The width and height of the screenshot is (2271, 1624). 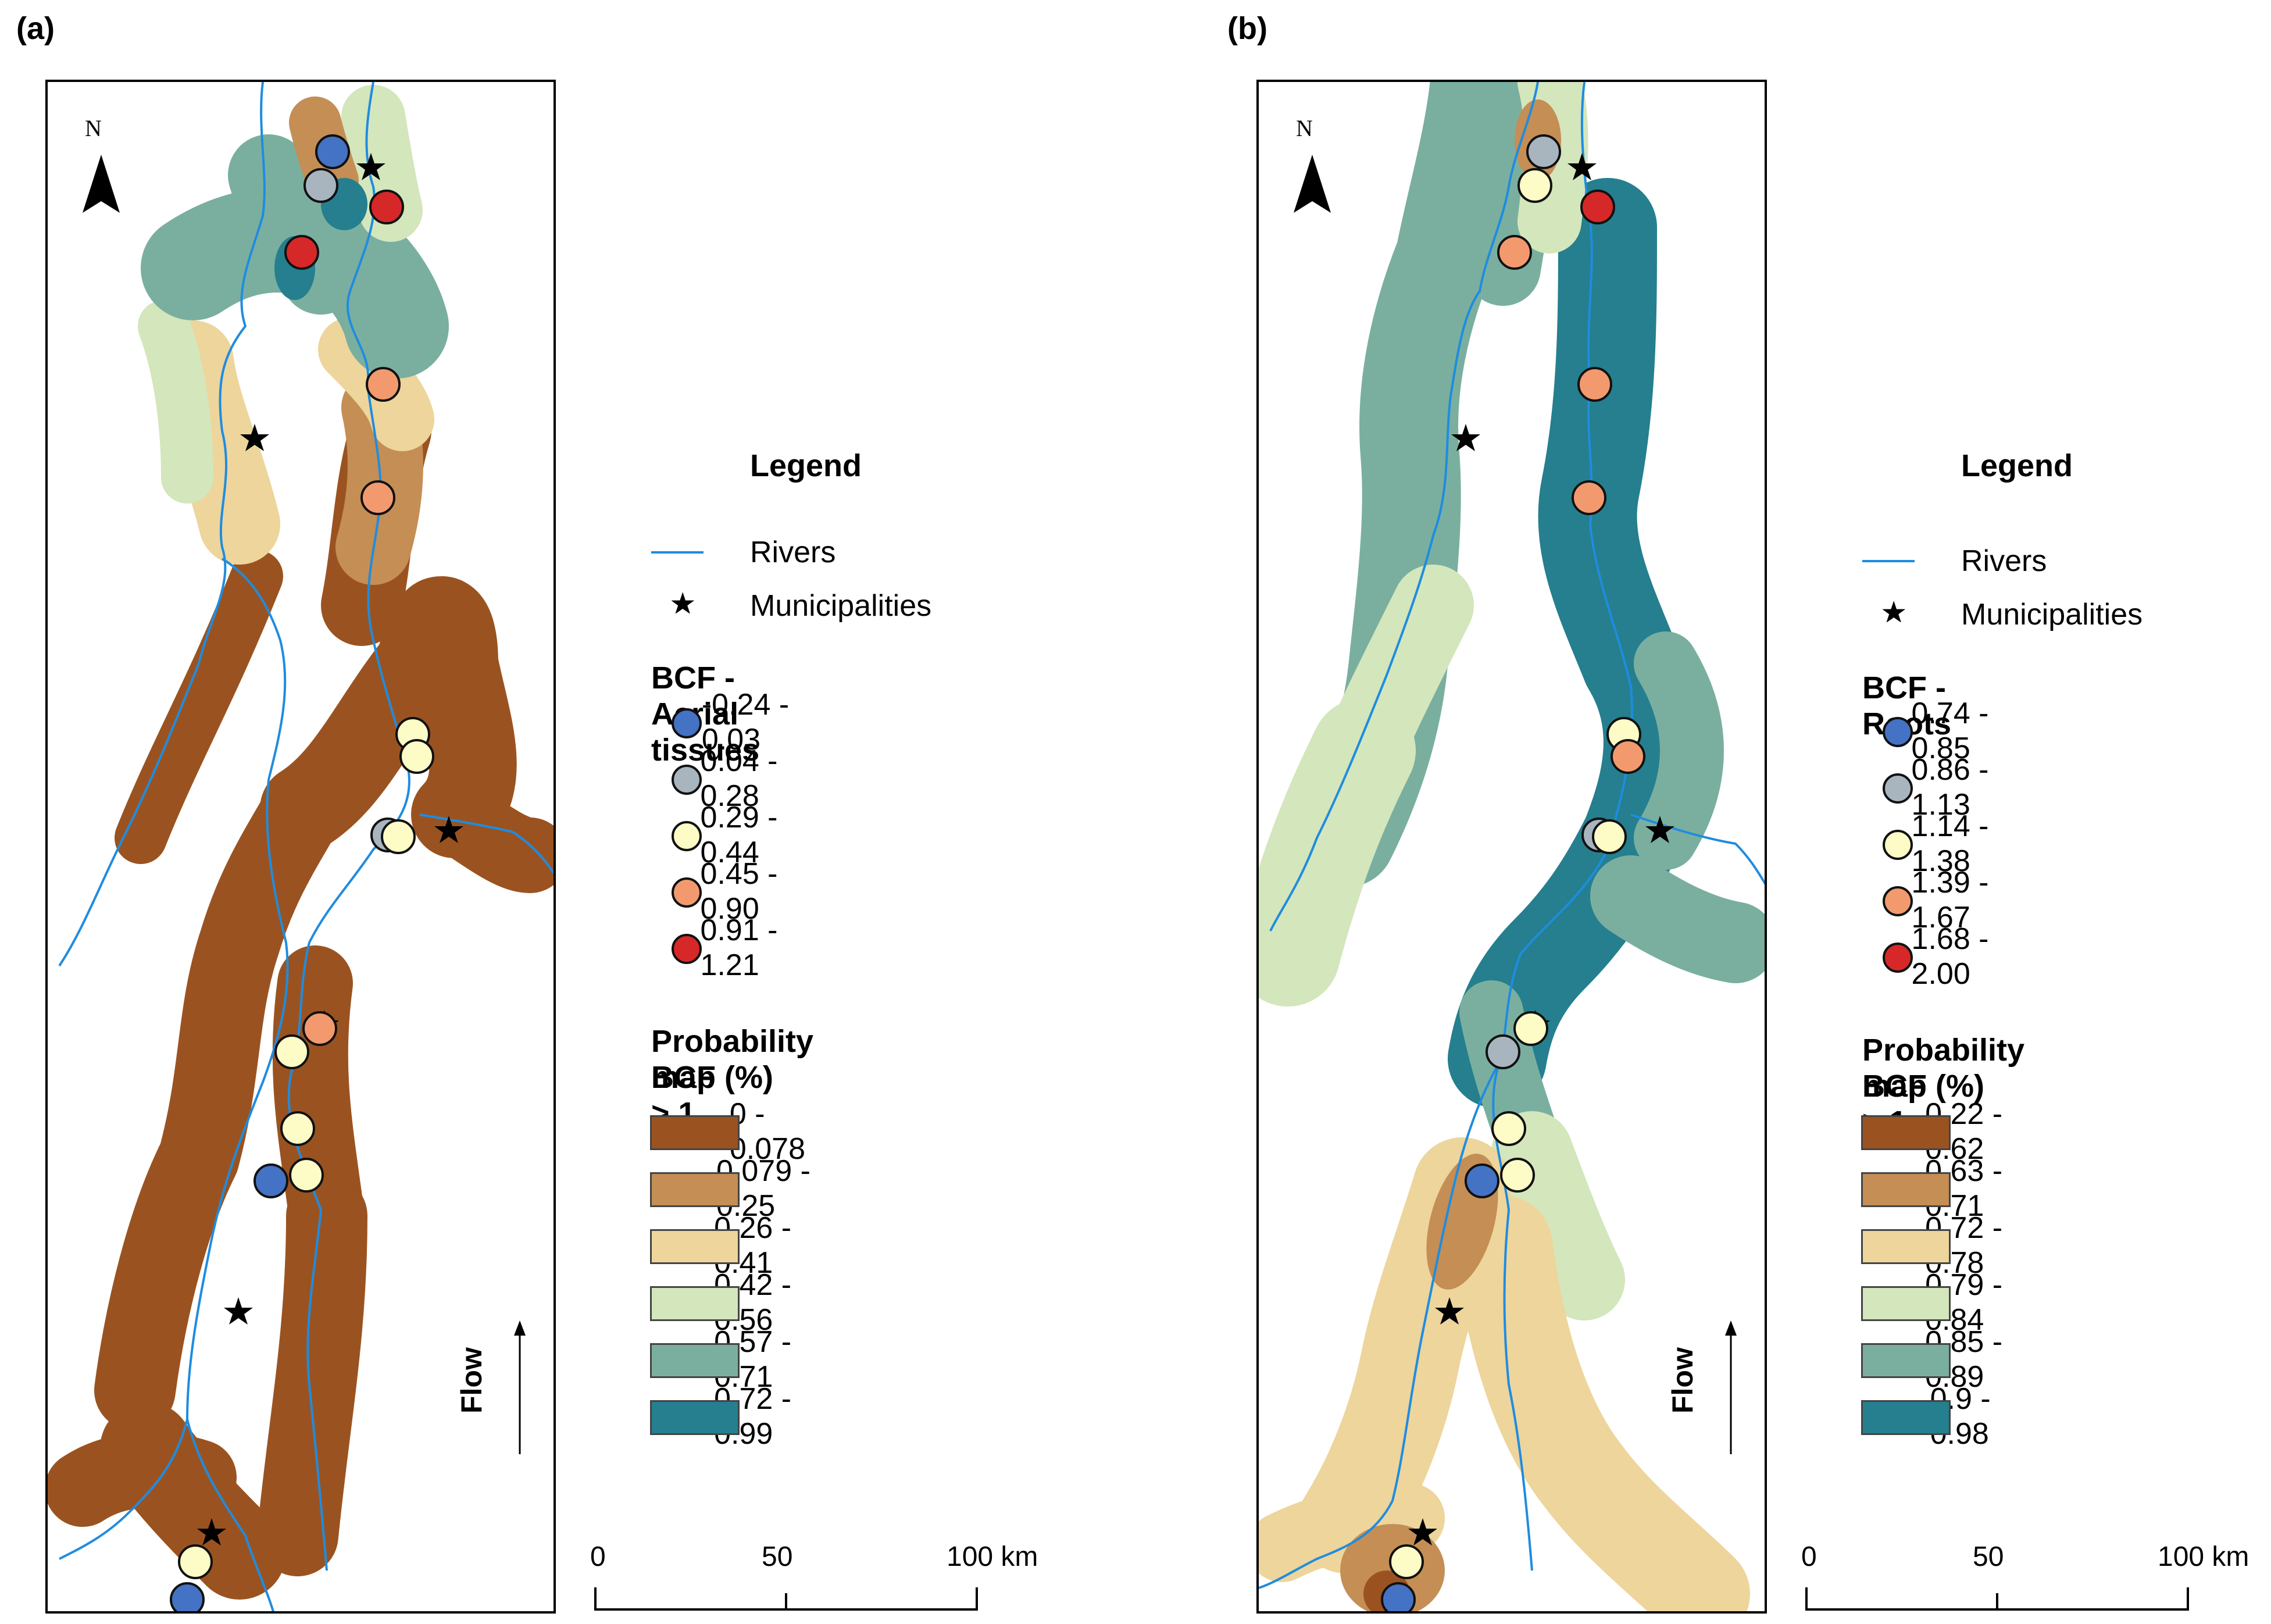 I want to click on prob-class: 0.42 - 0.56, so click(x=727, y=1302).